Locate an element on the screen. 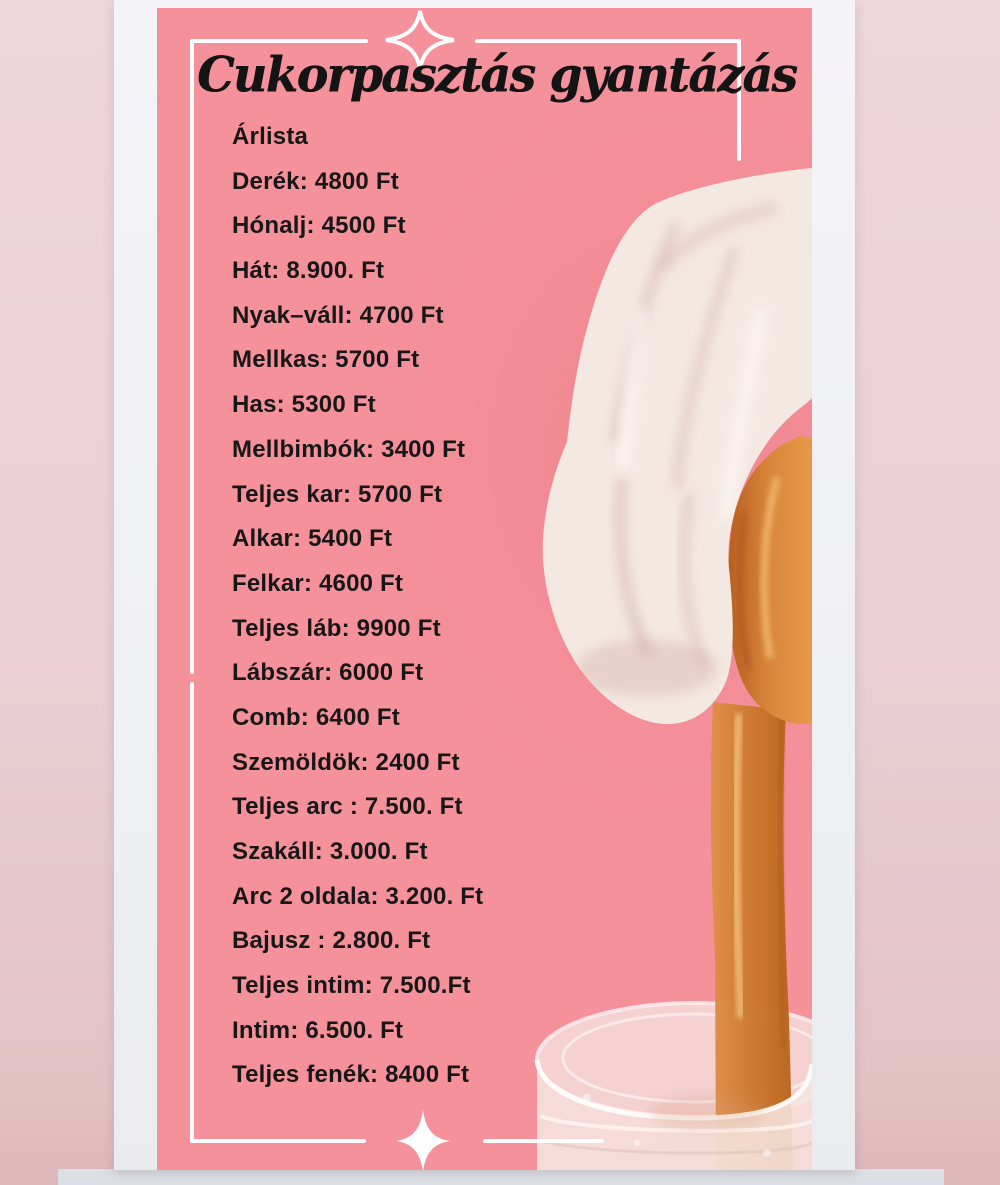 The height and width of the screenshot is (1185, 1000). price-list-item: Derék: 4800 Ft is located at coordinates (315, 181).